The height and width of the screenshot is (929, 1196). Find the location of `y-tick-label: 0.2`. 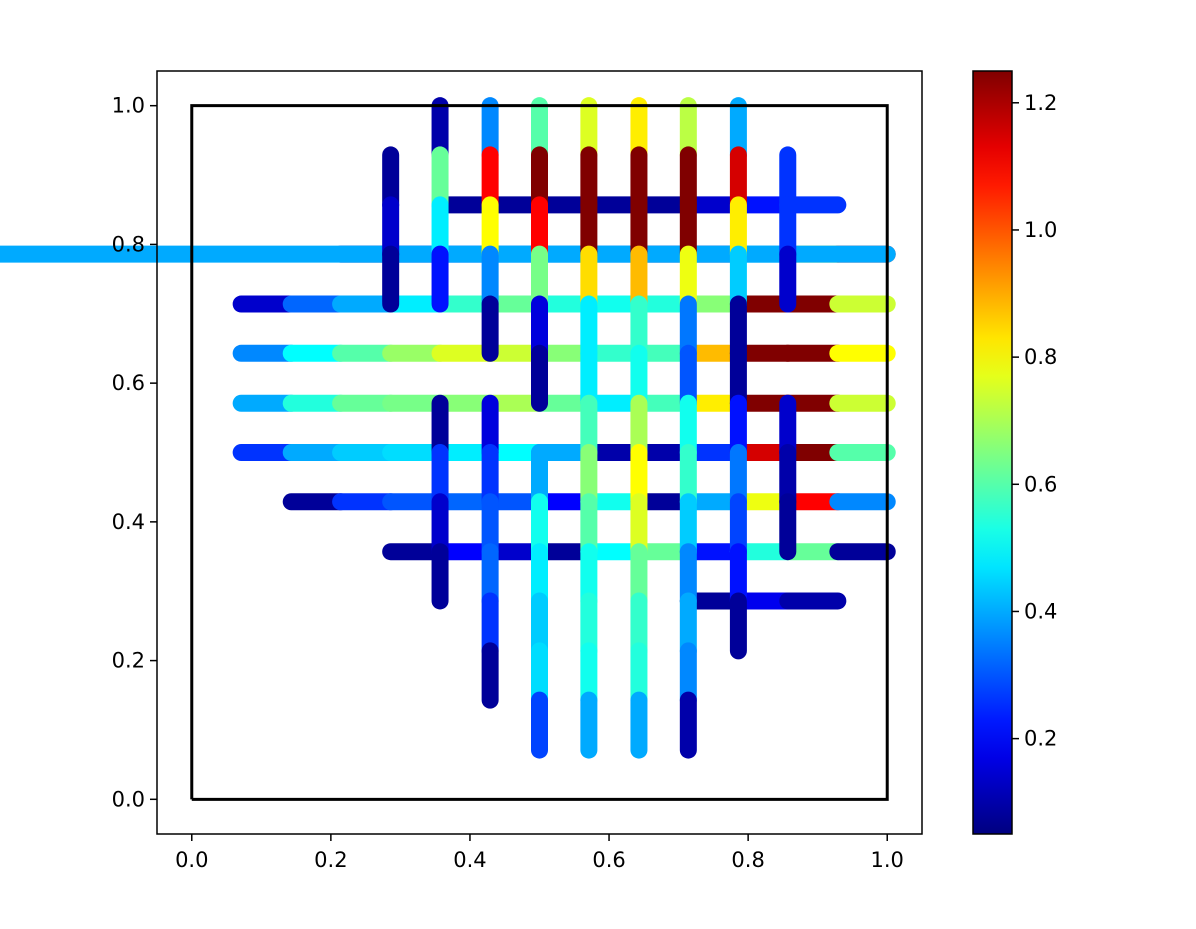

y-tick-label: 0.2 is located at coordinates (128, 661).